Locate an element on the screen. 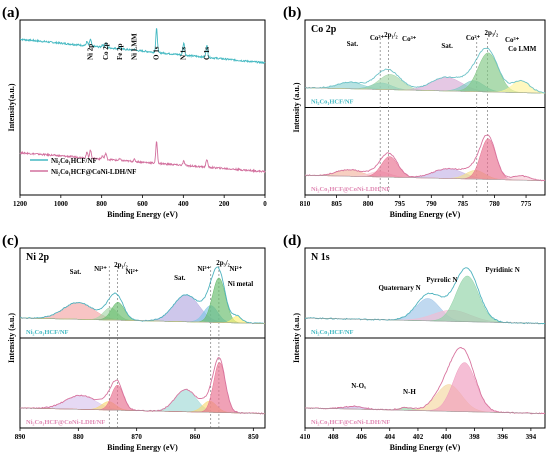 This screenshot has width=550, height=455. x-tick-label: 790 is located at coordinates (431, 204).